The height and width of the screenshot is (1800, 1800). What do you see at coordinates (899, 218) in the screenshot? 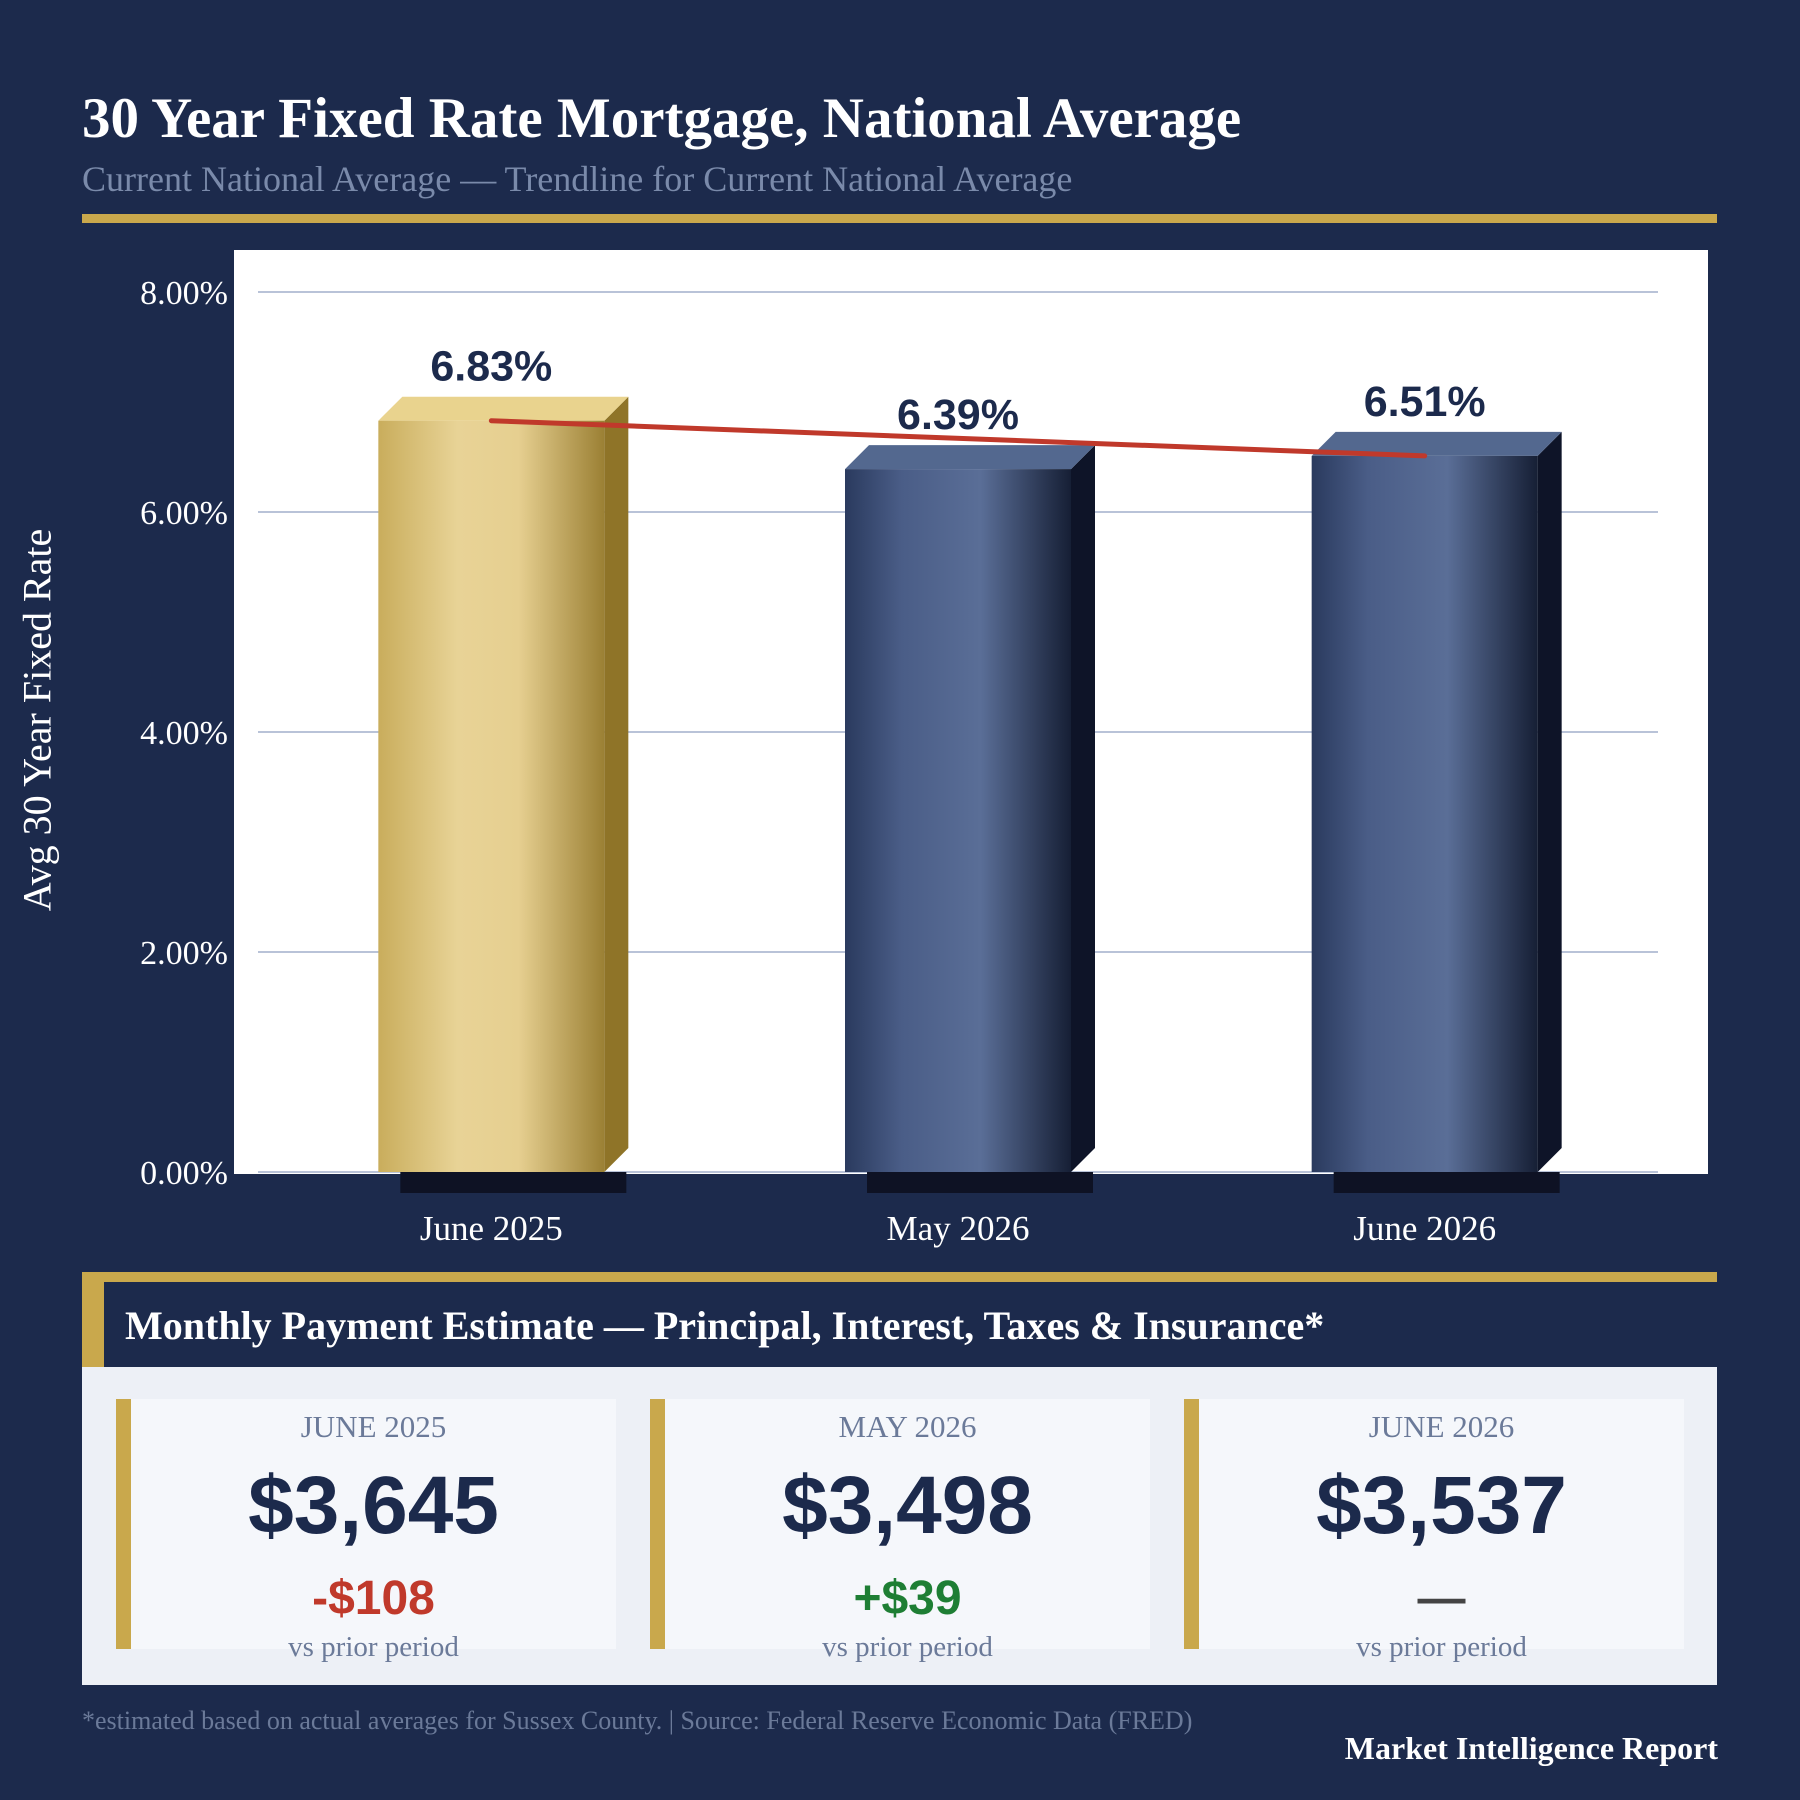
I see `title-divider` at bounding box center [899, 218].